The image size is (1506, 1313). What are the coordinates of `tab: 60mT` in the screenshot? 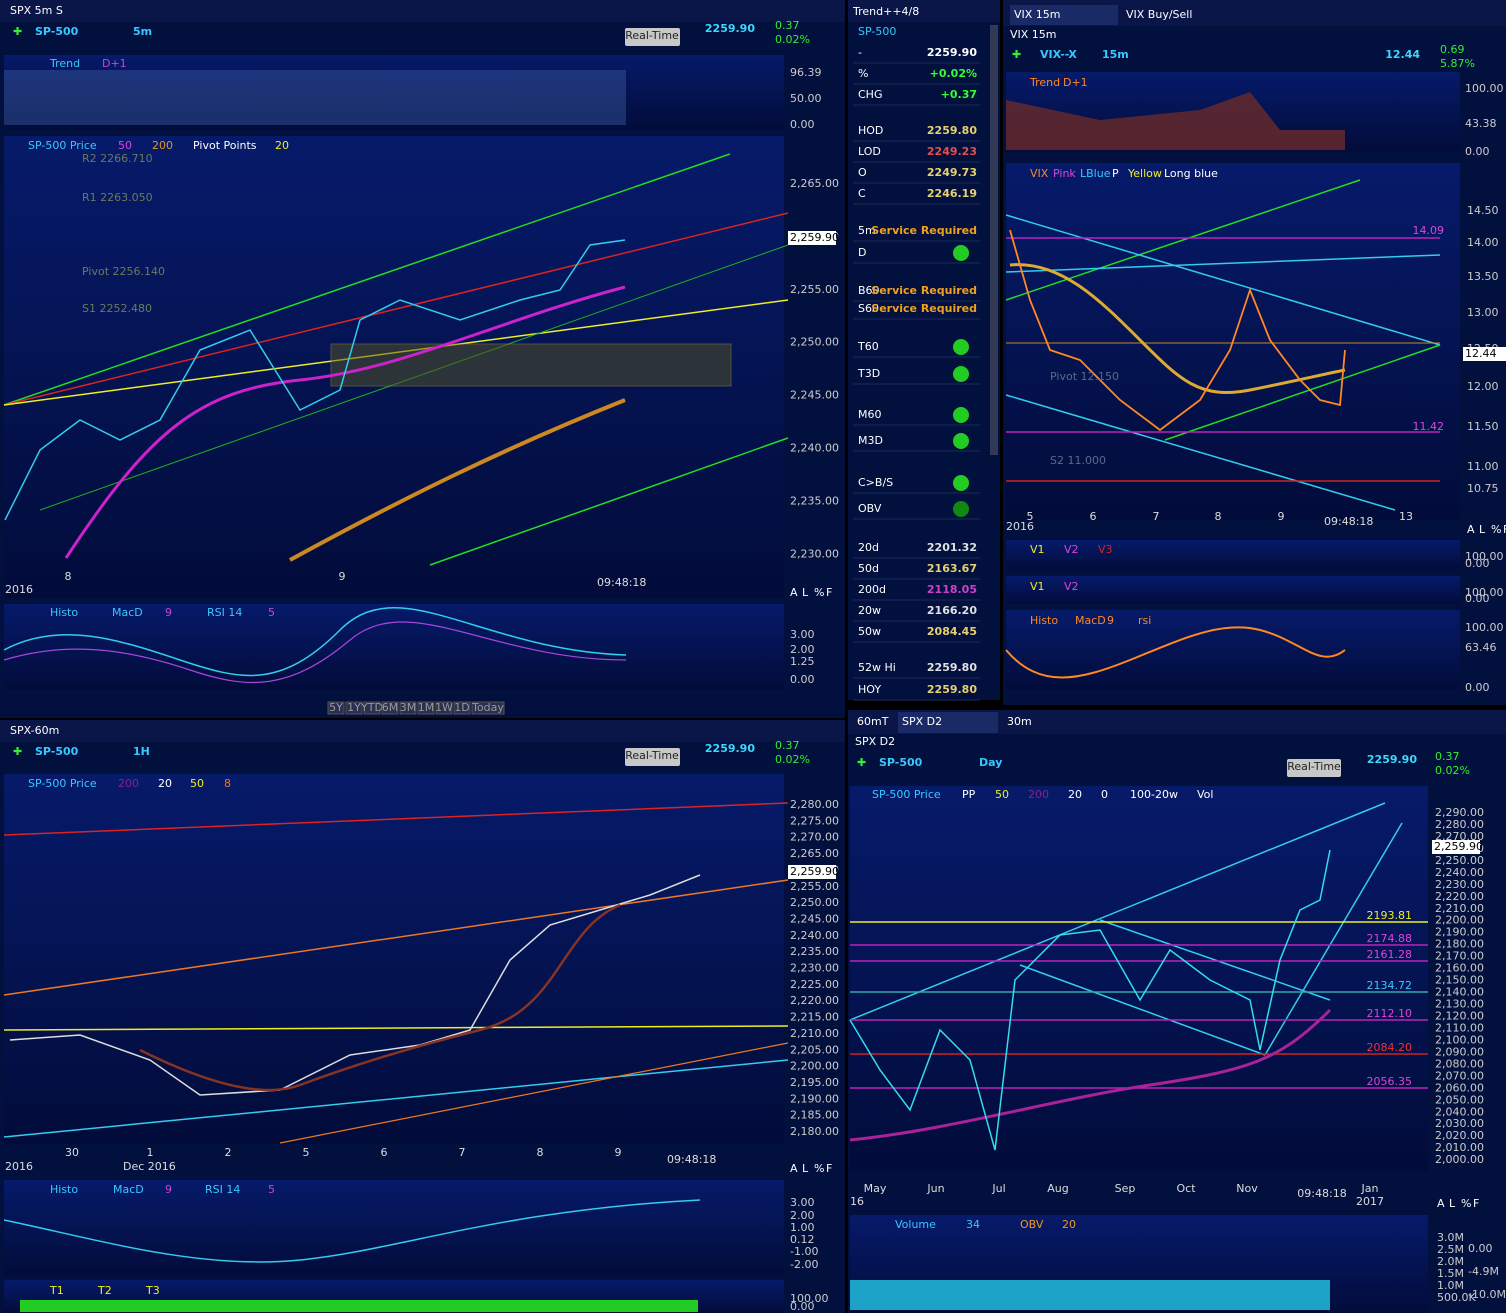 It's located at (873, 721).